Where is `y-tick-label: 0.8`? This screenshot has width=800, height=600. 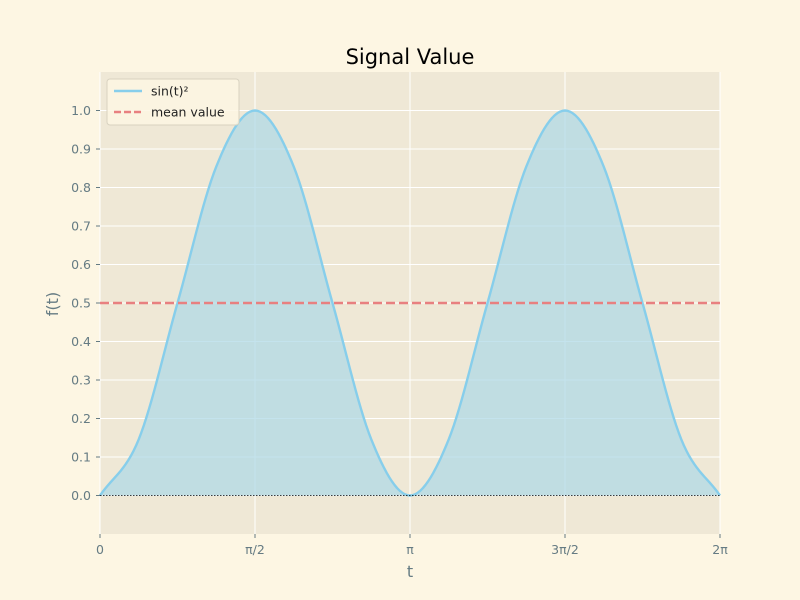
y-tick-label: 0.8 is located at coordinates (81, 187).